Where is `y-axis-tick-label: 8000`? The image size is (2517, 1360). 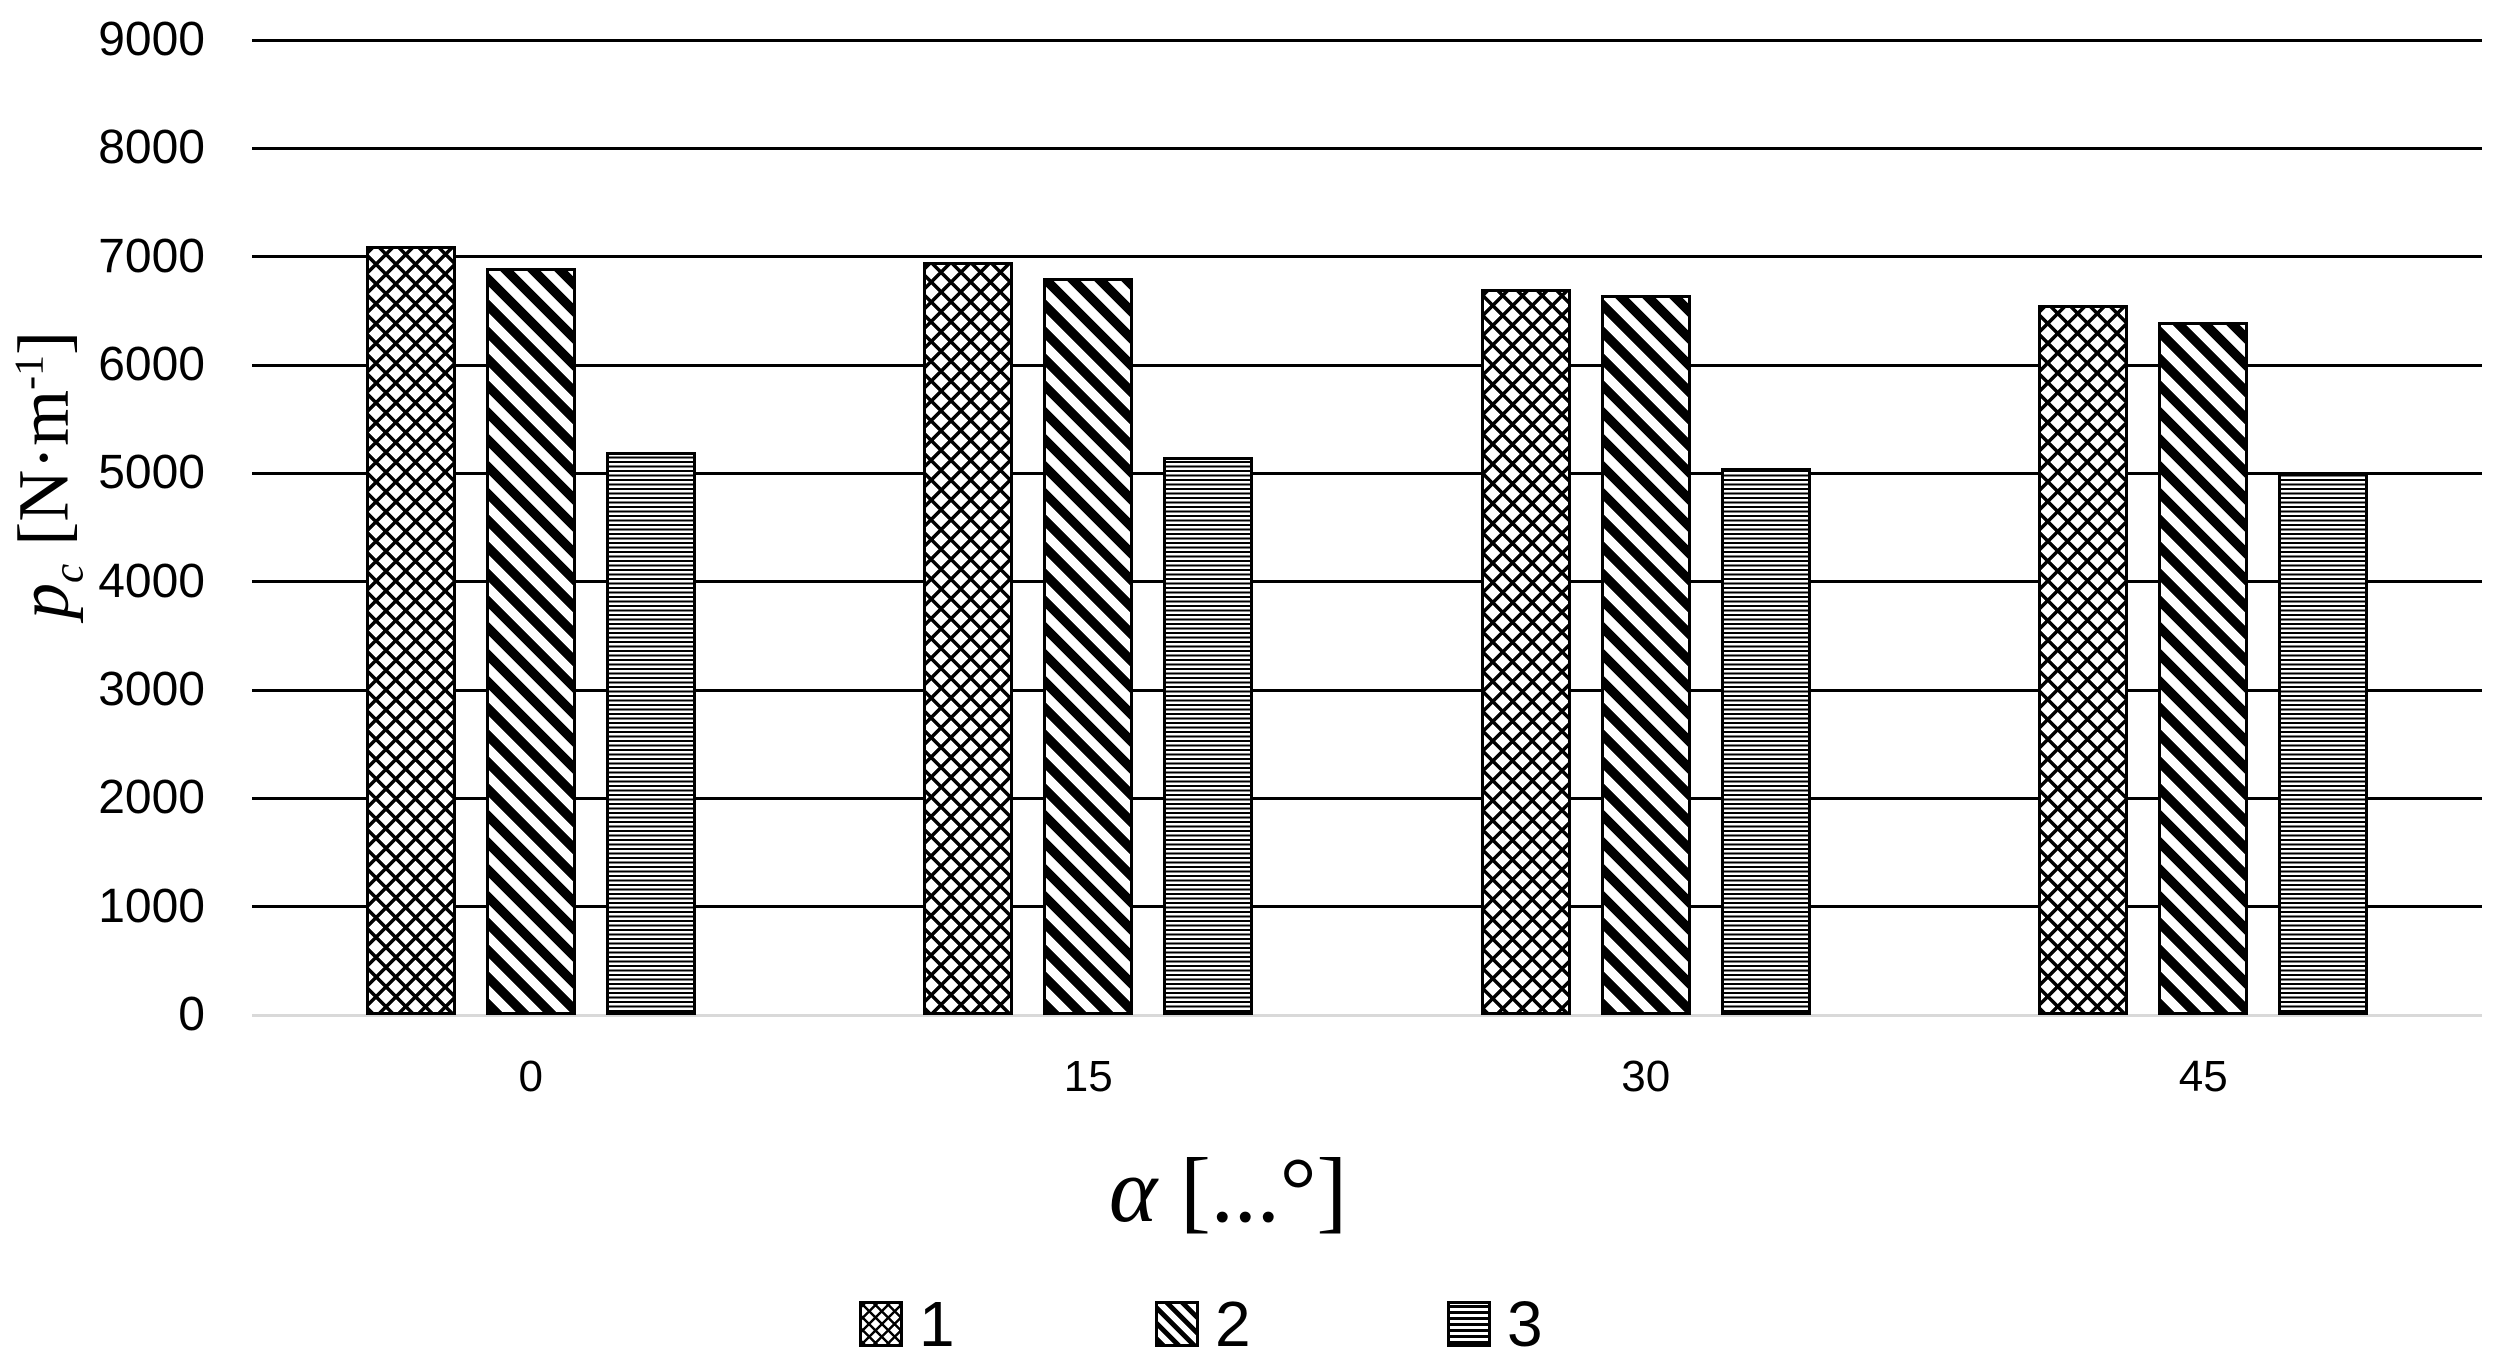
y-axis-tick-label: 8000 is located at coordinates (151, 148).